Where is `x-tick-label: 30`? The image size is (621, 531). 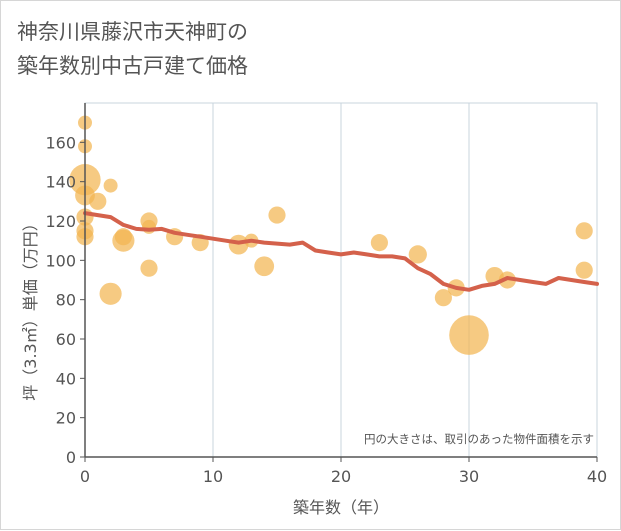 x-tick-label: 30 is located at coordinates (469, 476).